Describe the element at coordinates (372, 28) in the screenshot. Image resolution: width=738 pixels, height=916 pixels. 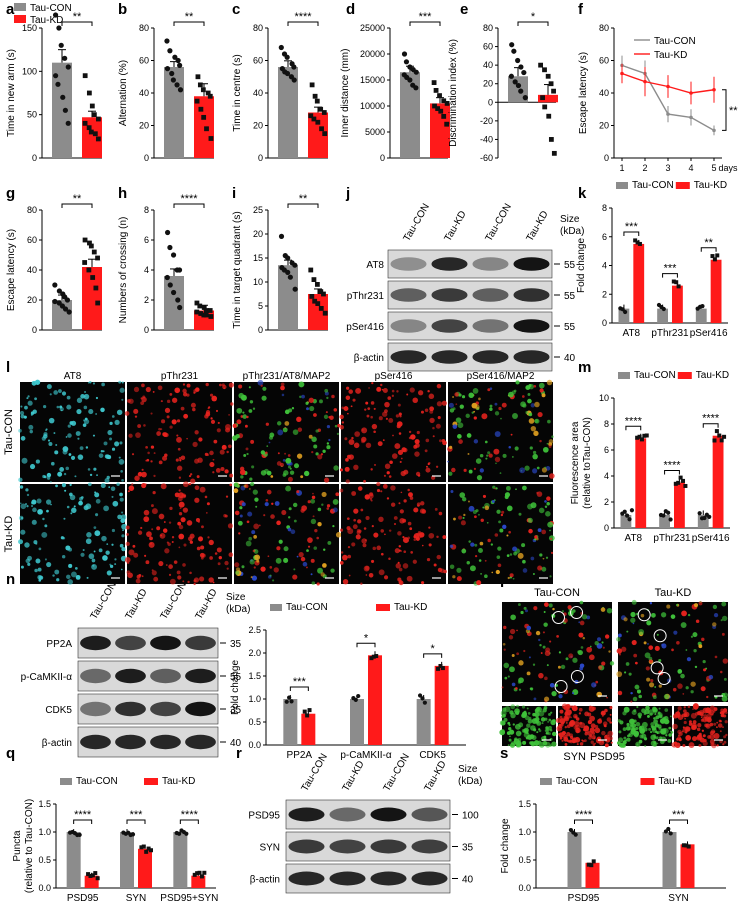
I see `y-tick-label: 25000` at that location.